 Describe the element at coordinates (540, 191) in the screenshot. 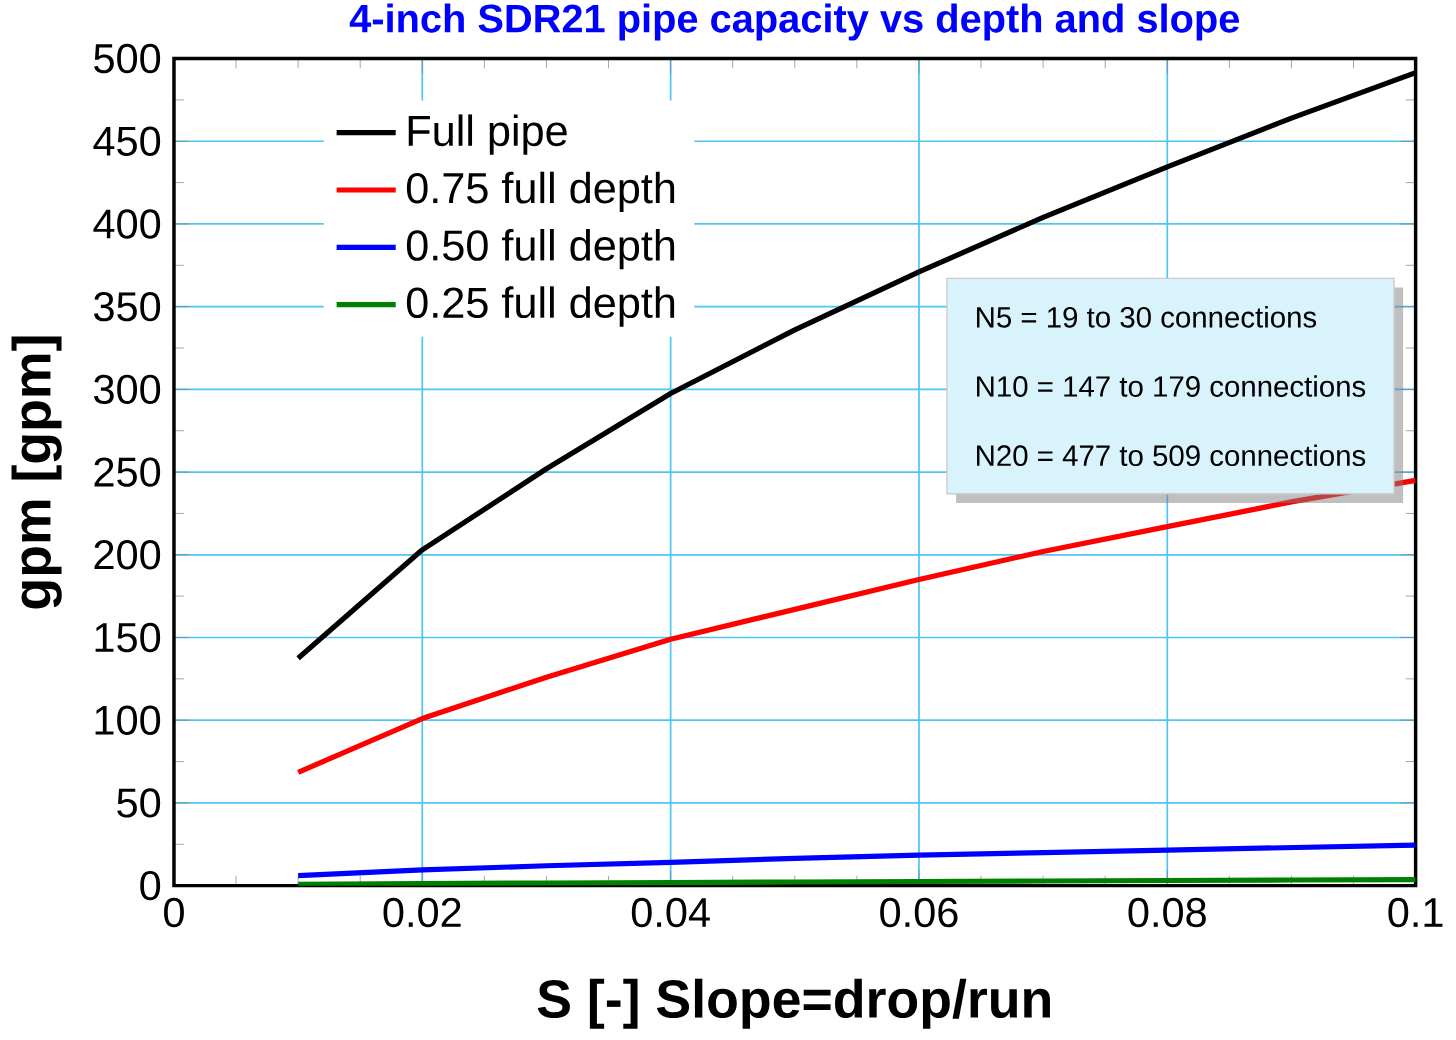

I see `legend-label: 0.75 full depth` at that location.